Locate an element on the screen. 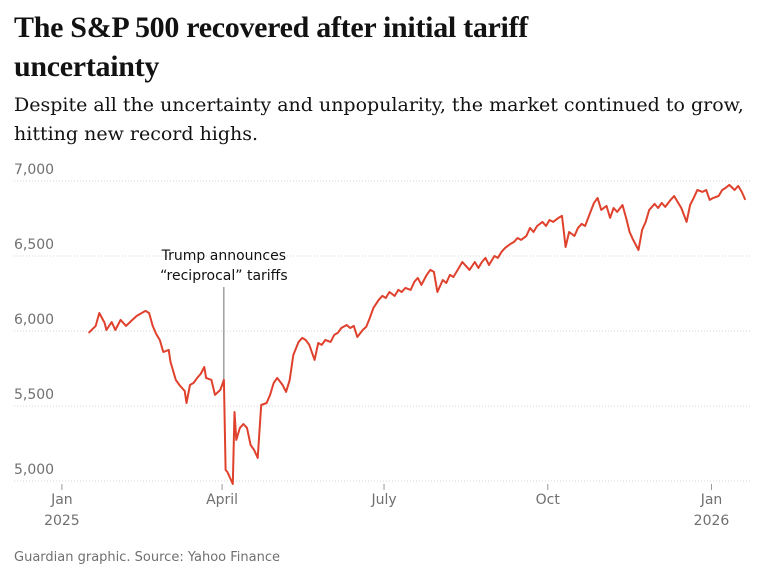 The width and height of the screenshot is (760, 577). annotation-text: Trump announces is located at coordinates (223, 256).